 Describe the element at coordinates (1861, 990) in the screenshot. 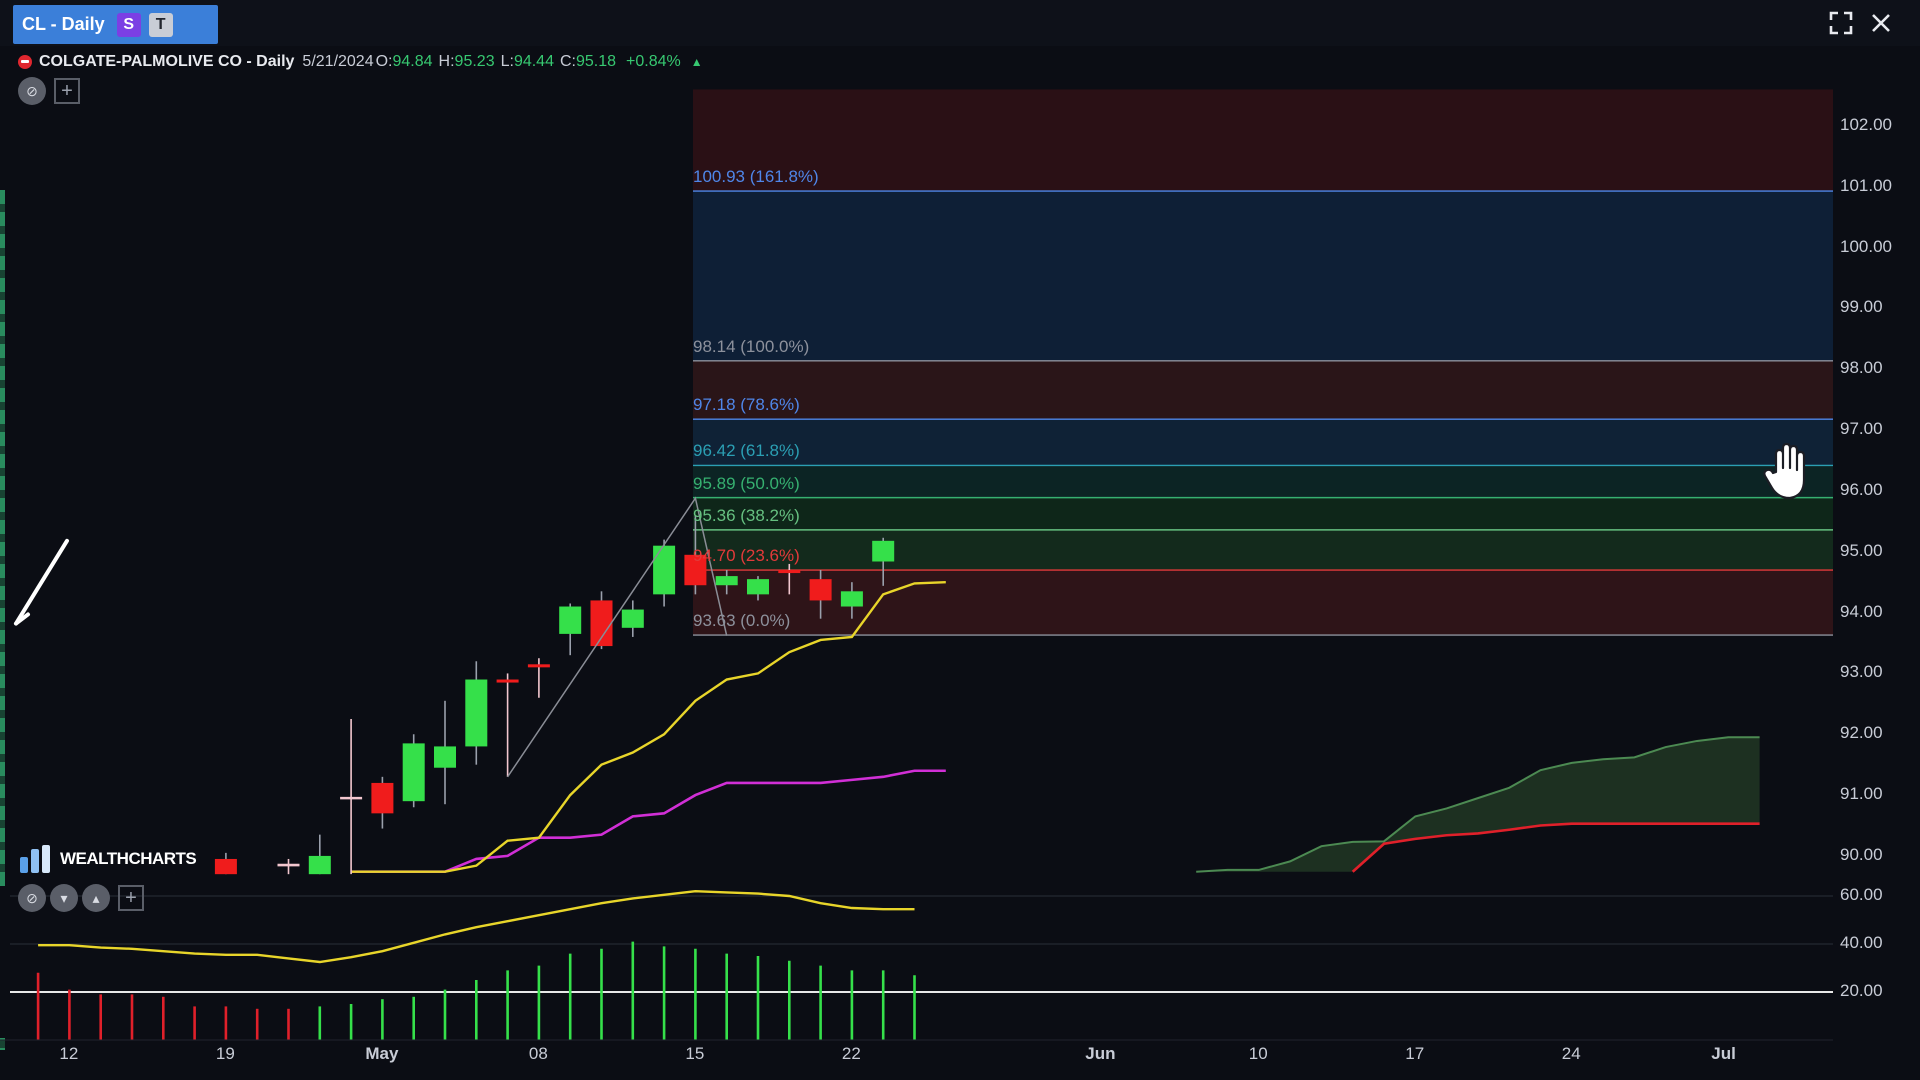

I see `indicator-tick-label: 20.00` at that location.